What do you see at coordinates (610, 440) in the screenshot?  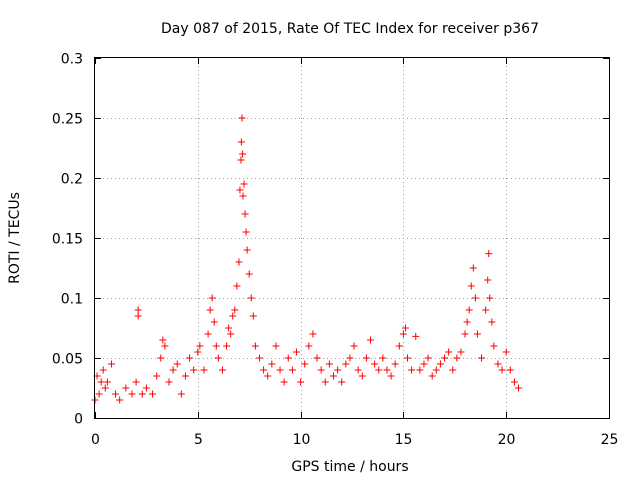 I see `x-tick-label: 25` at bounding box center [610, 440].